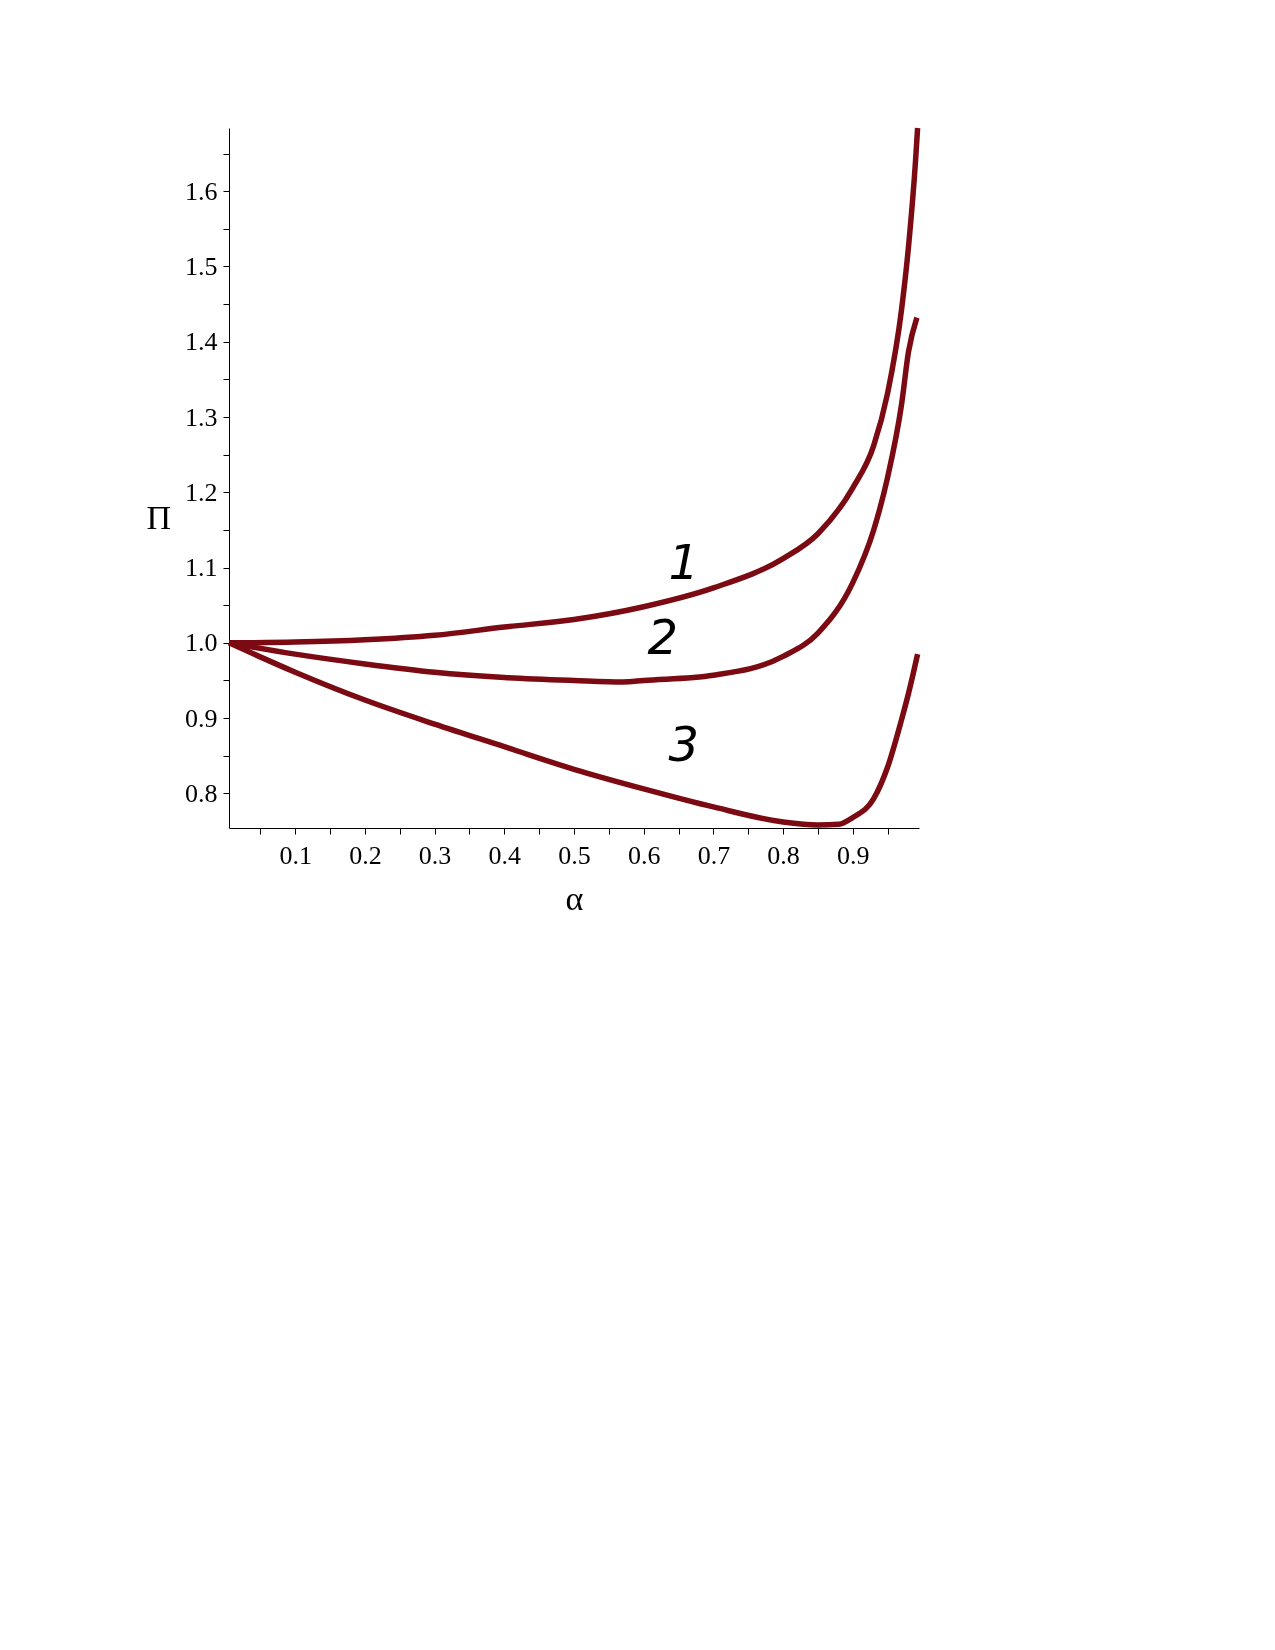 This screenshot has height=1650, width=1275. I want to click on y-tick-label: 1.6, so click(201, 191).